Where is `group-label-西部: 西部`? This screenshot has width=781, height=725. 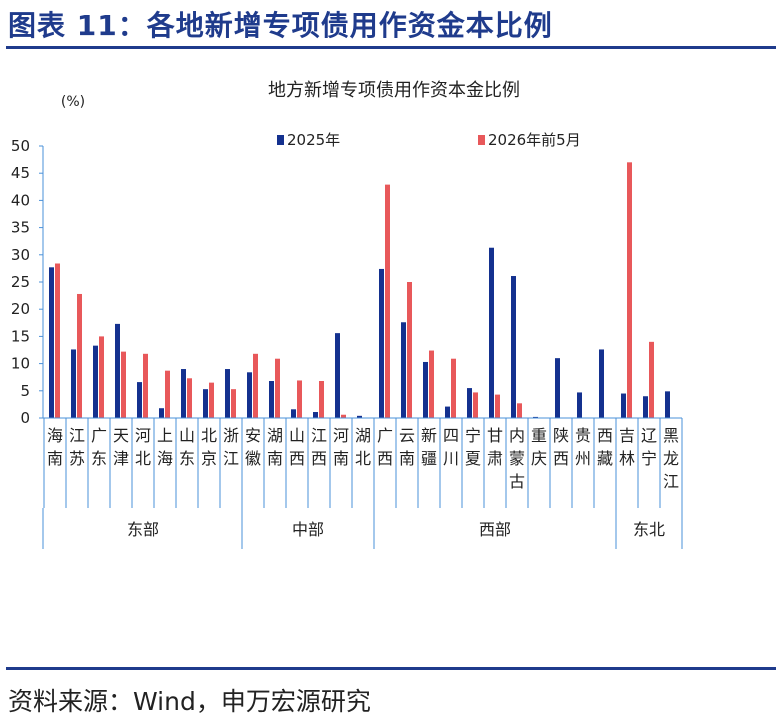
group-label-西部: 西部 is located at coordinates (495, 529).